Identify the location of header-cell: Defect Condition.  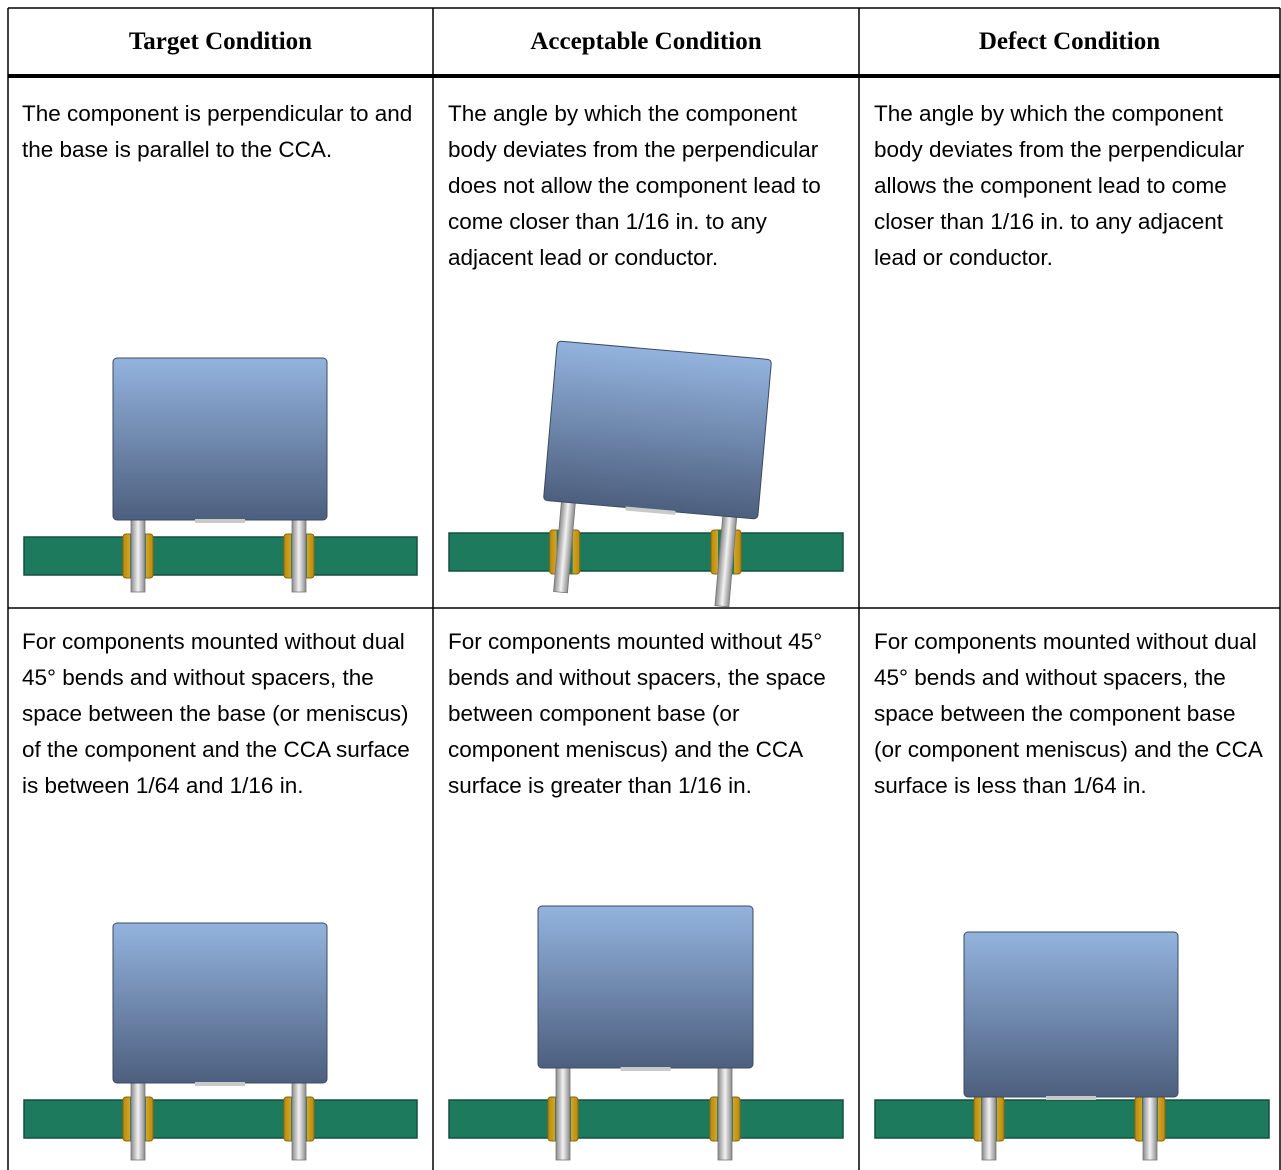
(1069, 41).